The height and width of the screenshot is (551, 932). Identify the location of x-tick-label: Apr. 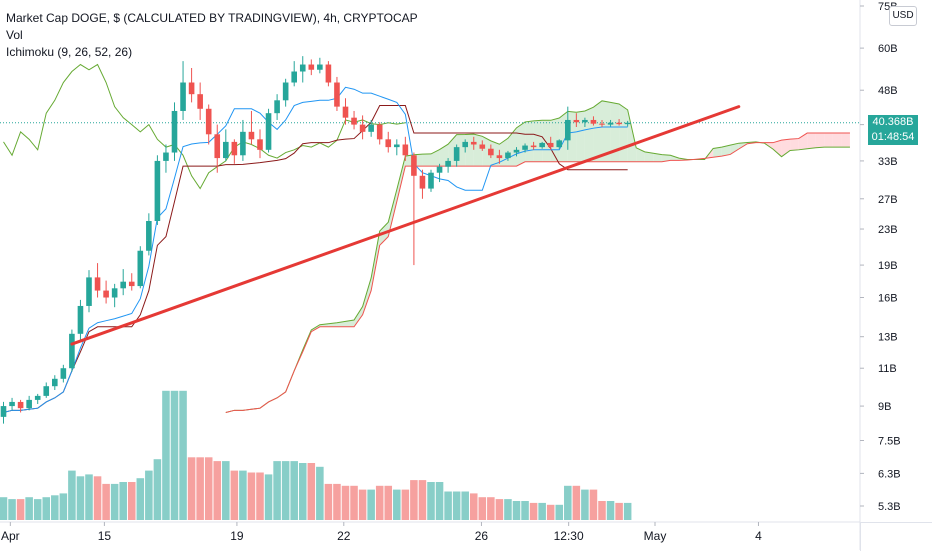
(10, 536).